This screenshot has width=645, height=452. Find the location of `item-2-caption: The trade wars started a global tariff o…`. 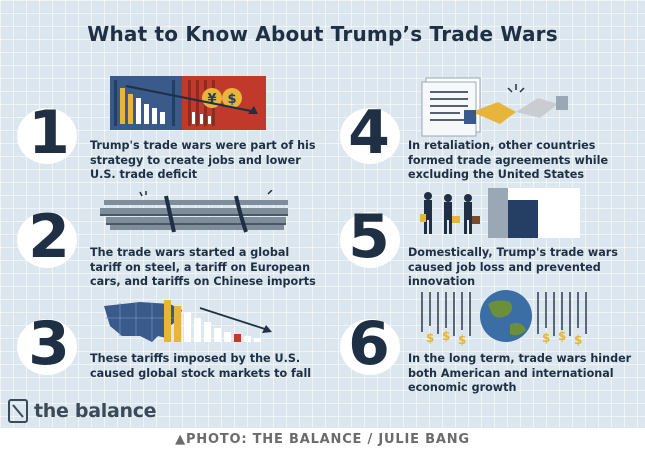

item-2-caption: The trade wars started a global tariff o… is located at coordinates (203, 267).